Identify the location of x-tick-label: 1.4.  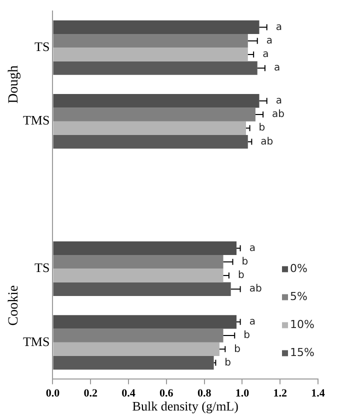
(318, 394).